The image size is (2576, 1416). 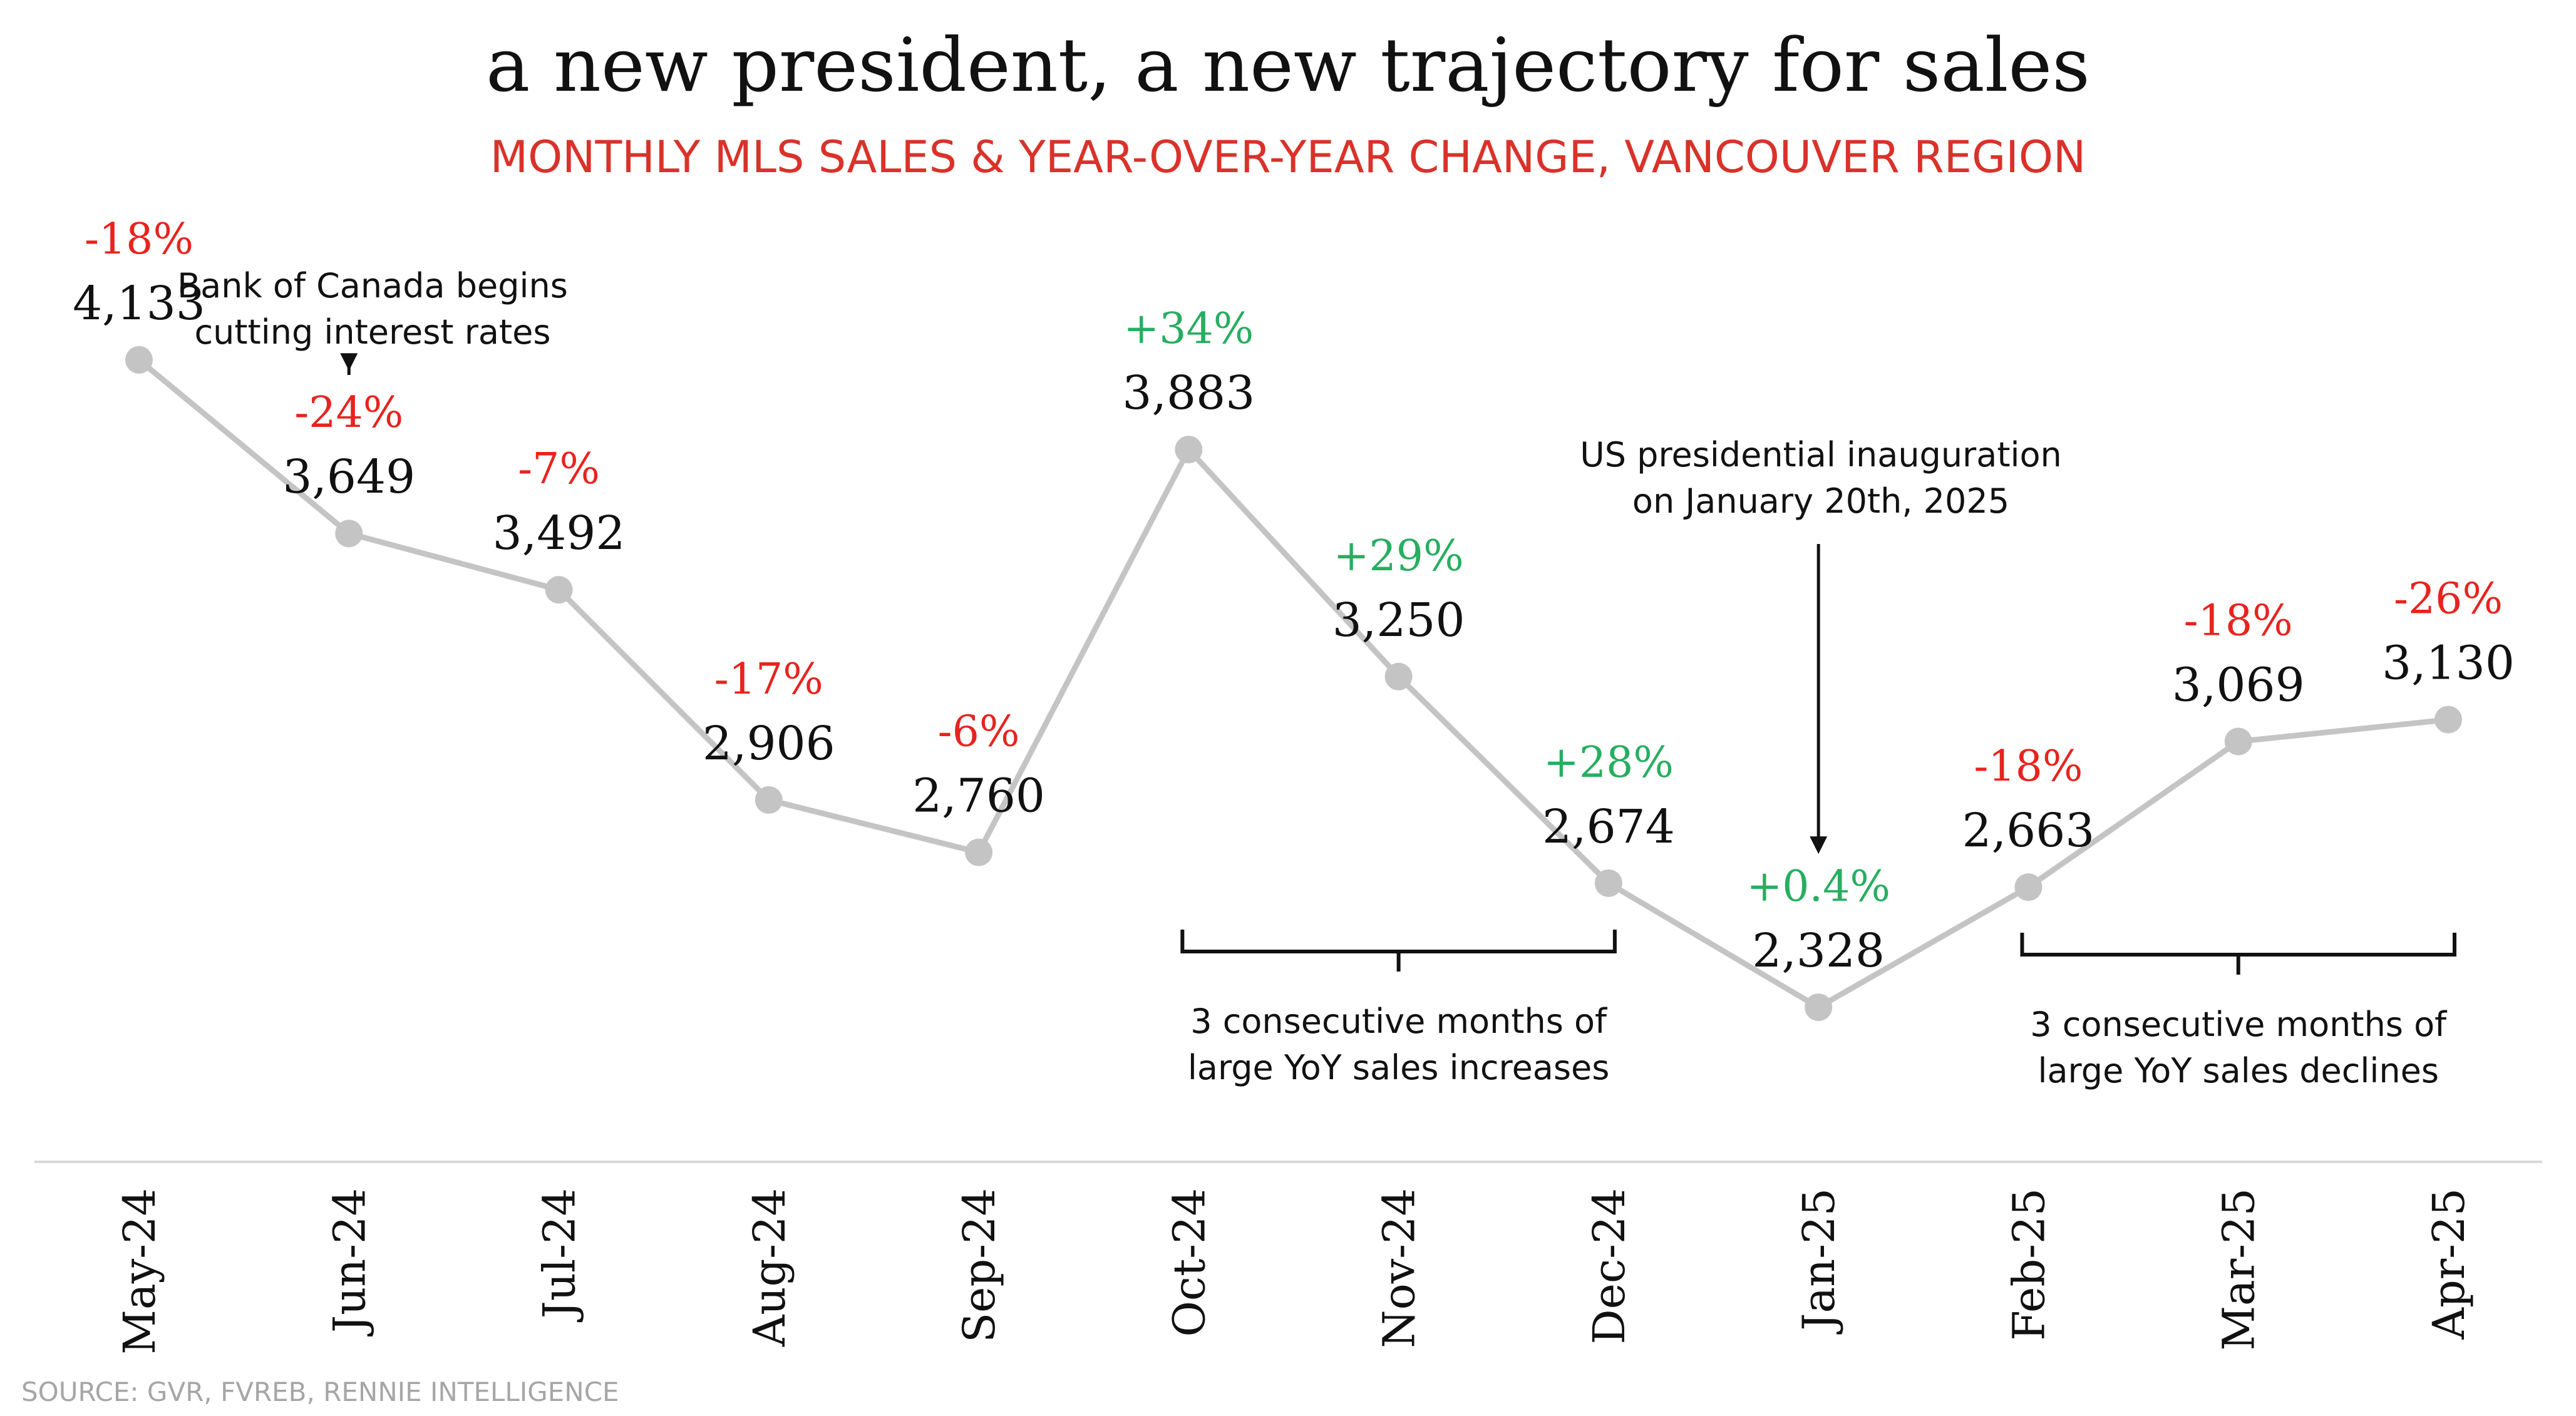 What do you see at coordinates (1399, 556) in the screenshot?
I see `yoy-change-label: +29%` at bounding box center [1399, 556].